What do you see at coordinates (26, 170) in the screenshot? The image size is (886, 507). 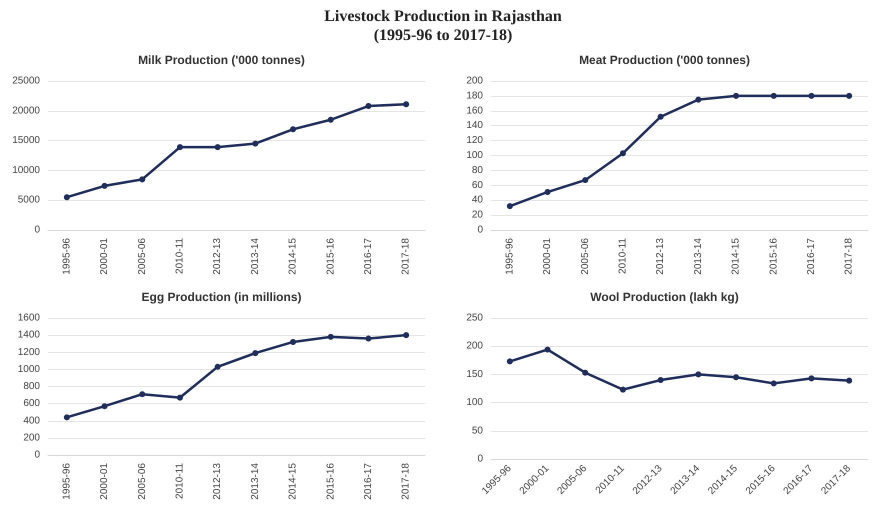 I see `y-tick-label: 10000` at bounding box center [26, 170].